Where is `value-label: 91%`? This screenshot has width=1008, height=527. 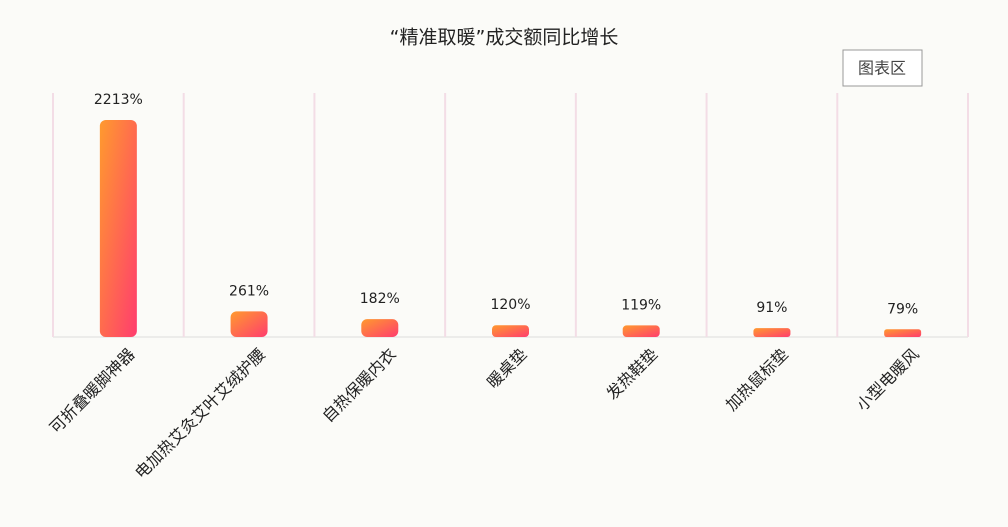
value-label: 91% is located at coordinates (771, 308).